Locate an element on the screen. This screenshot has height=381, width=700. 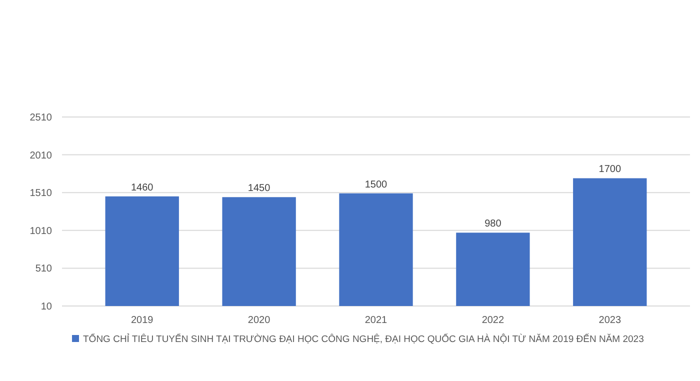
x-tick-label: 2023 is located at coordinates (610, 320).